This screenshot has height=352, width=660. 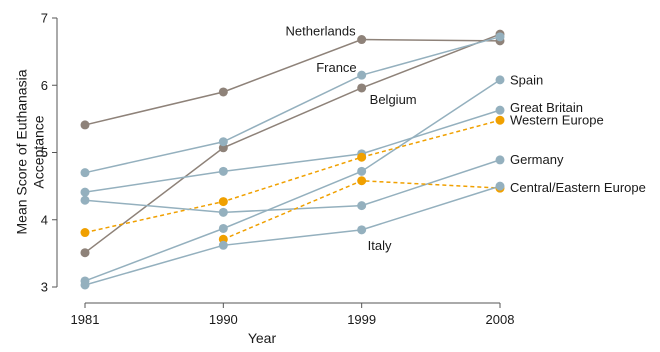 I want to click on x-tick-label: 1999, so click(x=361, y=319).